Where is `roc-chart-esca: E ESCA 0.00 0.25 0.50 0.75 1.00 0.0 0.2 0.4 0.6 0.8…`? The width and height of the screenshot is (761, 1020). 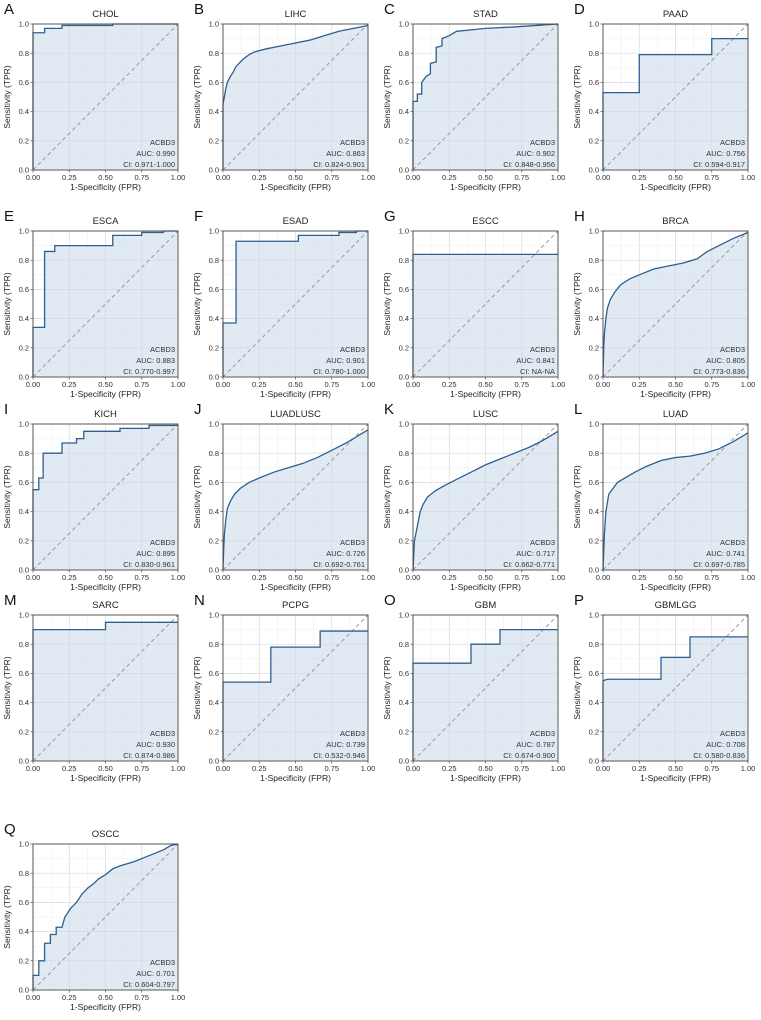 roc-chart-esca: E ESCA 0.00 0.25 0.50 0.75 1.00 0.0 0.2 0.4 0.6 0.8… is located at coordinates (94, 303).